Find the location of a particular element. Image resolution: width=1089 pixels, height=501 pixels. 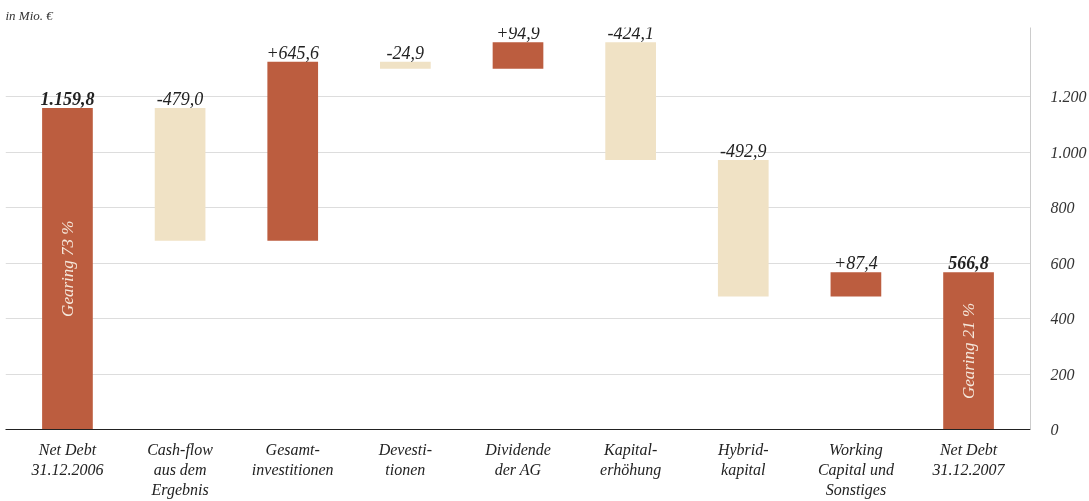

y-tick-label: 200 is located at coordinates (1062, 374).